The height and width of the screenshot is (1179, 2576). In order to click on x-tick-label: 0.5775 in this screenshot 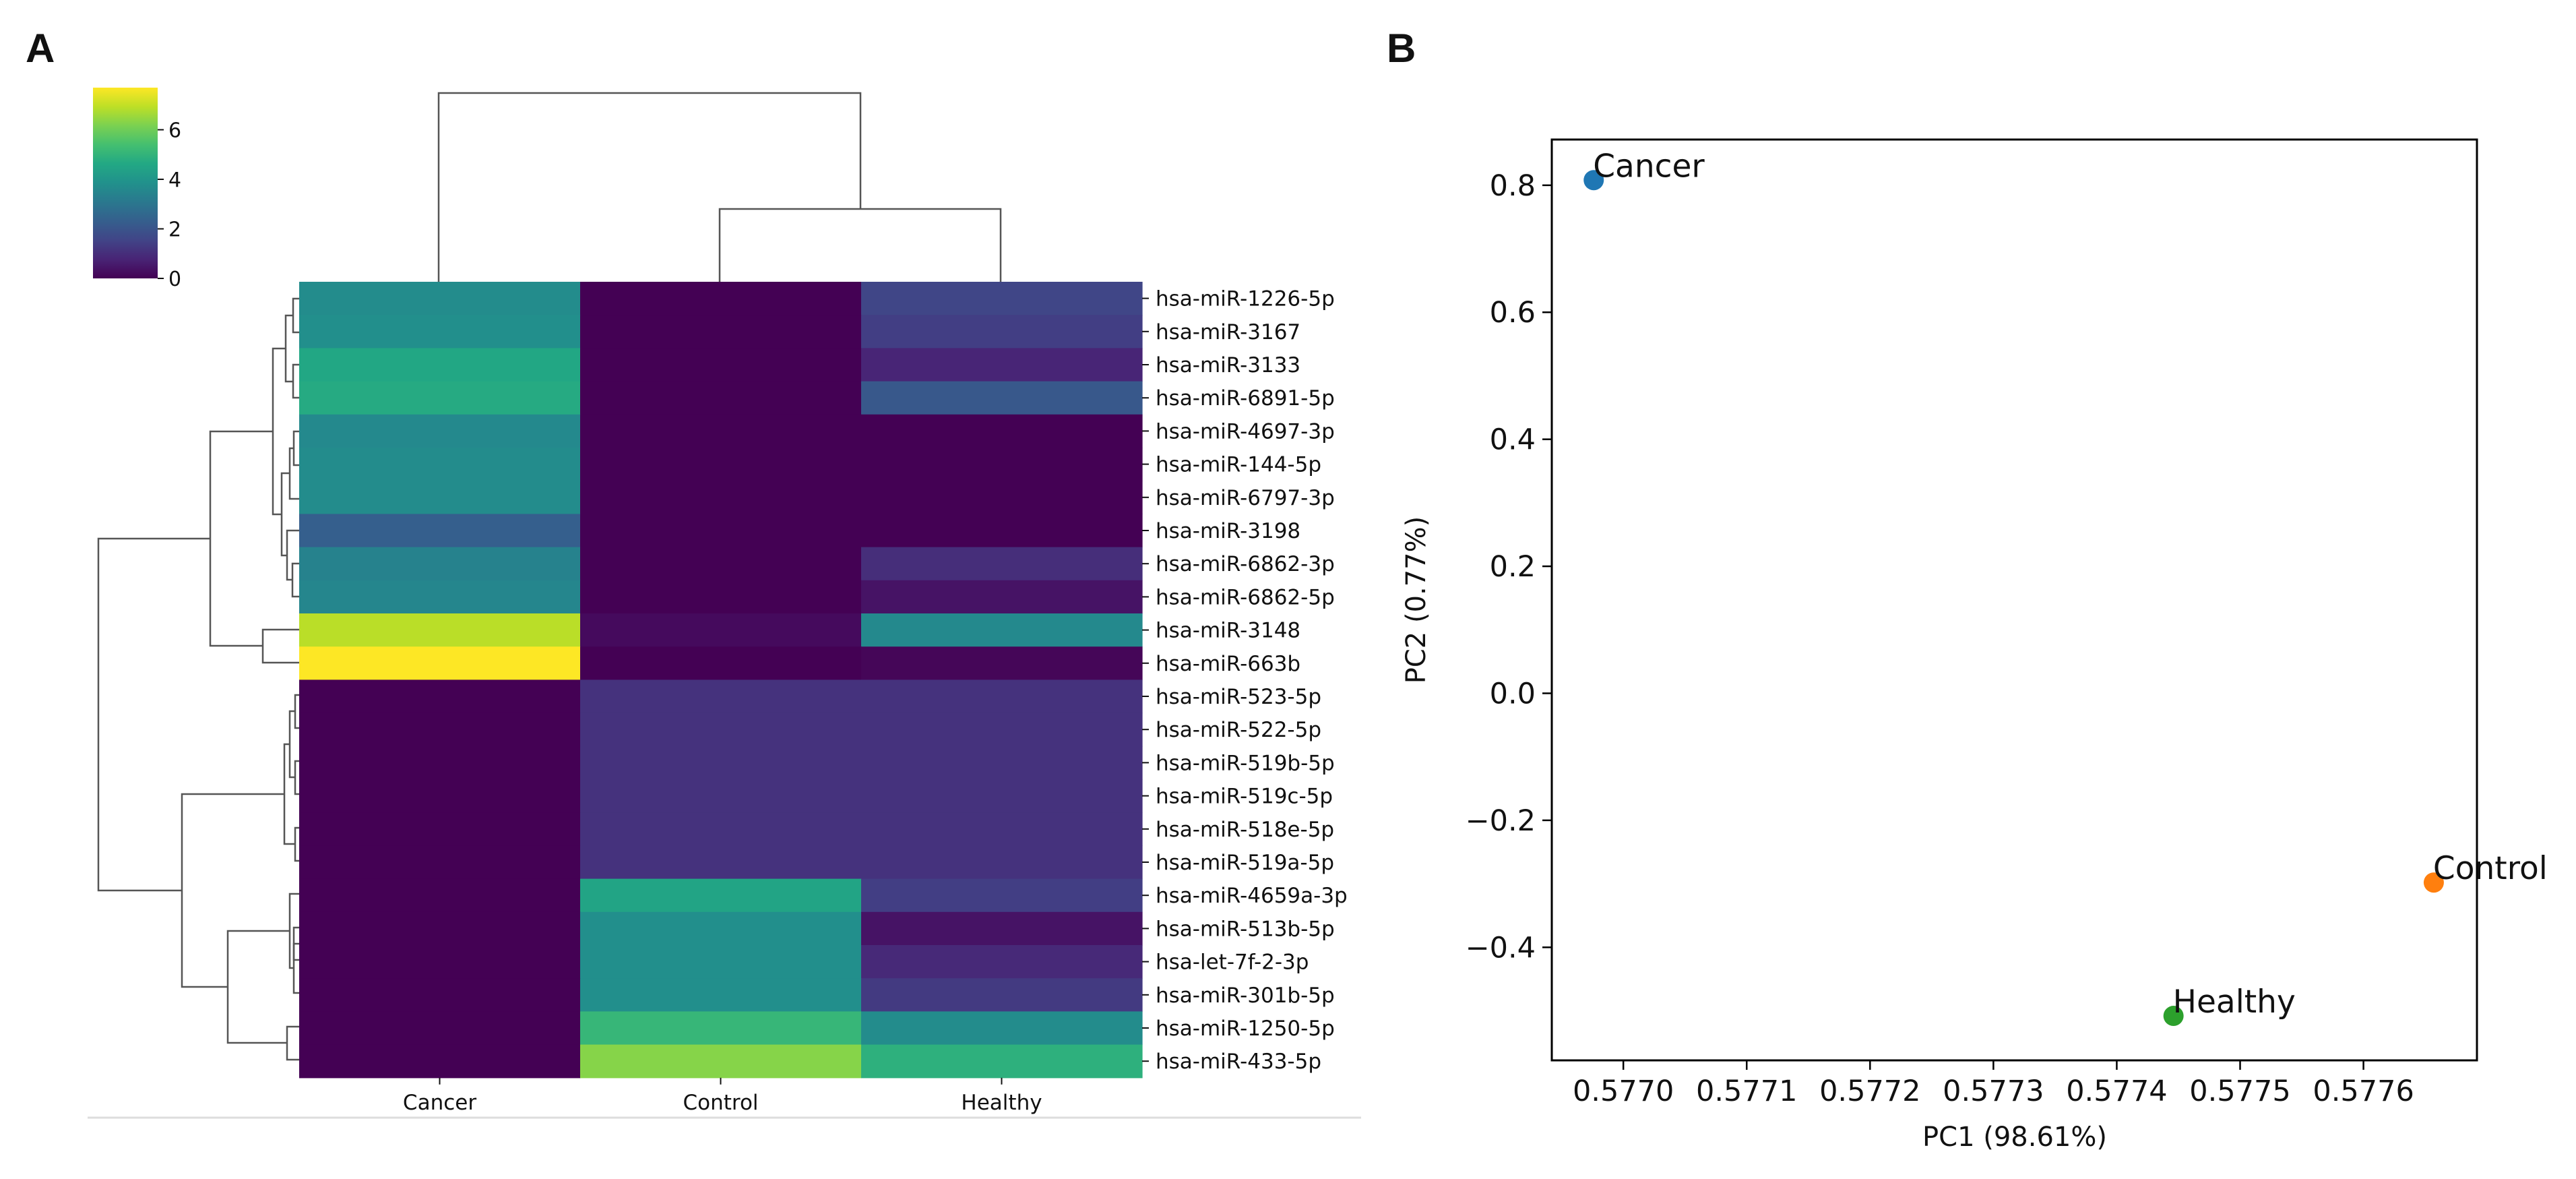, I will do `click(2239, 1091)`.